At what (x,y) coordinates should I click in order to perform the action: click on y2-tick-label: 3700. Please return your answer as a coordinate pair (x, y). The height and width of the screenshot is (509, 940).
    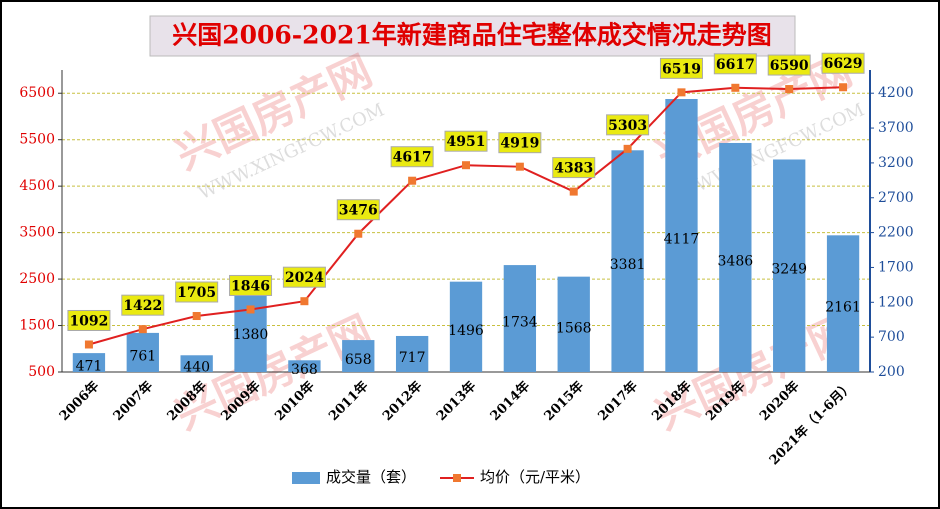
    Looking at the image, I should click on (896, 128).